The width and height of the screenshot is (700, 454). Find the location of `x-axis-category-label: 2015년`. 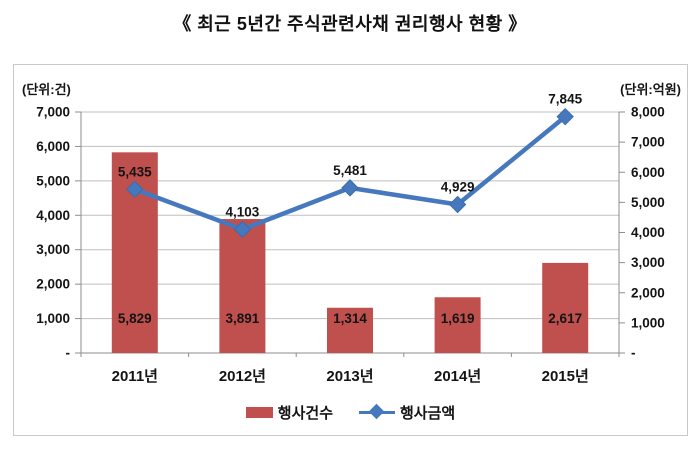

x-axis-category-label: 2015년 is located at coordinates (565, 376).